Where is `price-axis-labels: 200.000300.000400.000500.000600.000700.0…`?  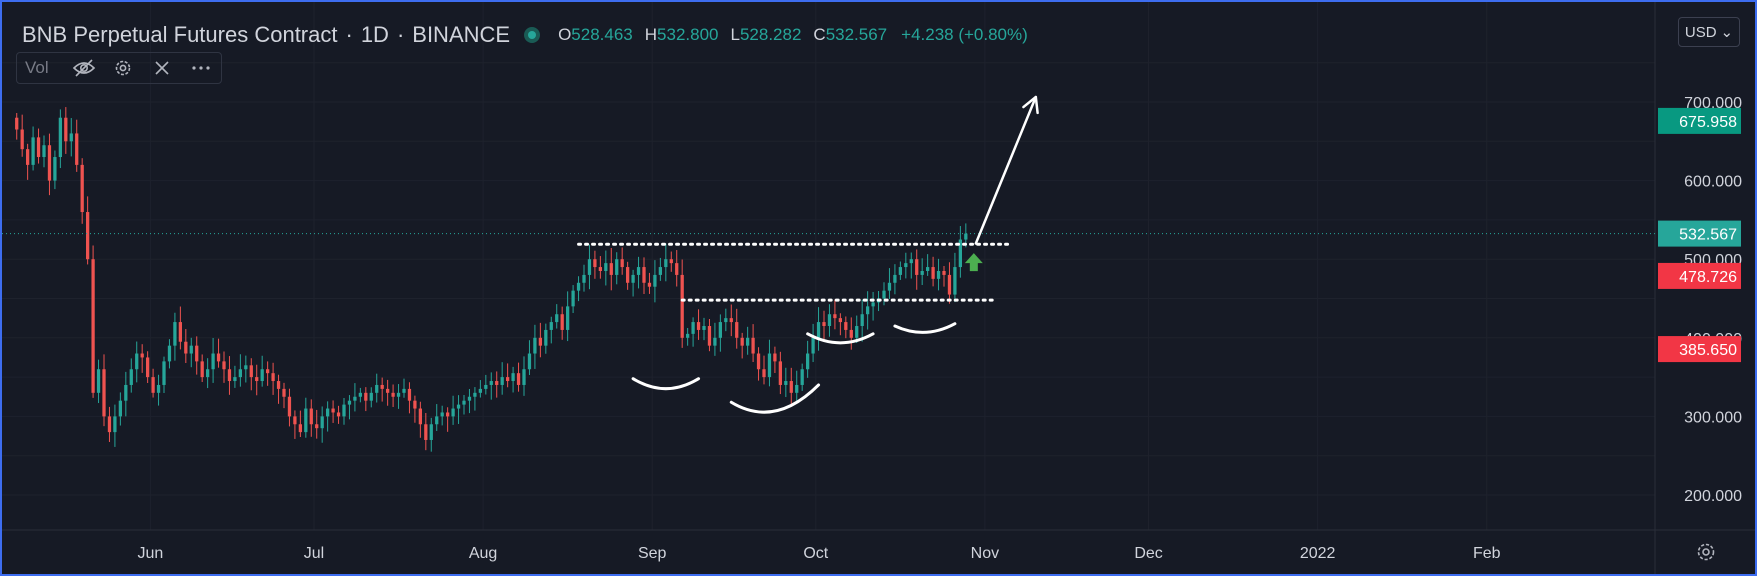 price-axis-labels: 200.000300.000400.000500.000600.000700.0… is located at coordinates (1713, 300).